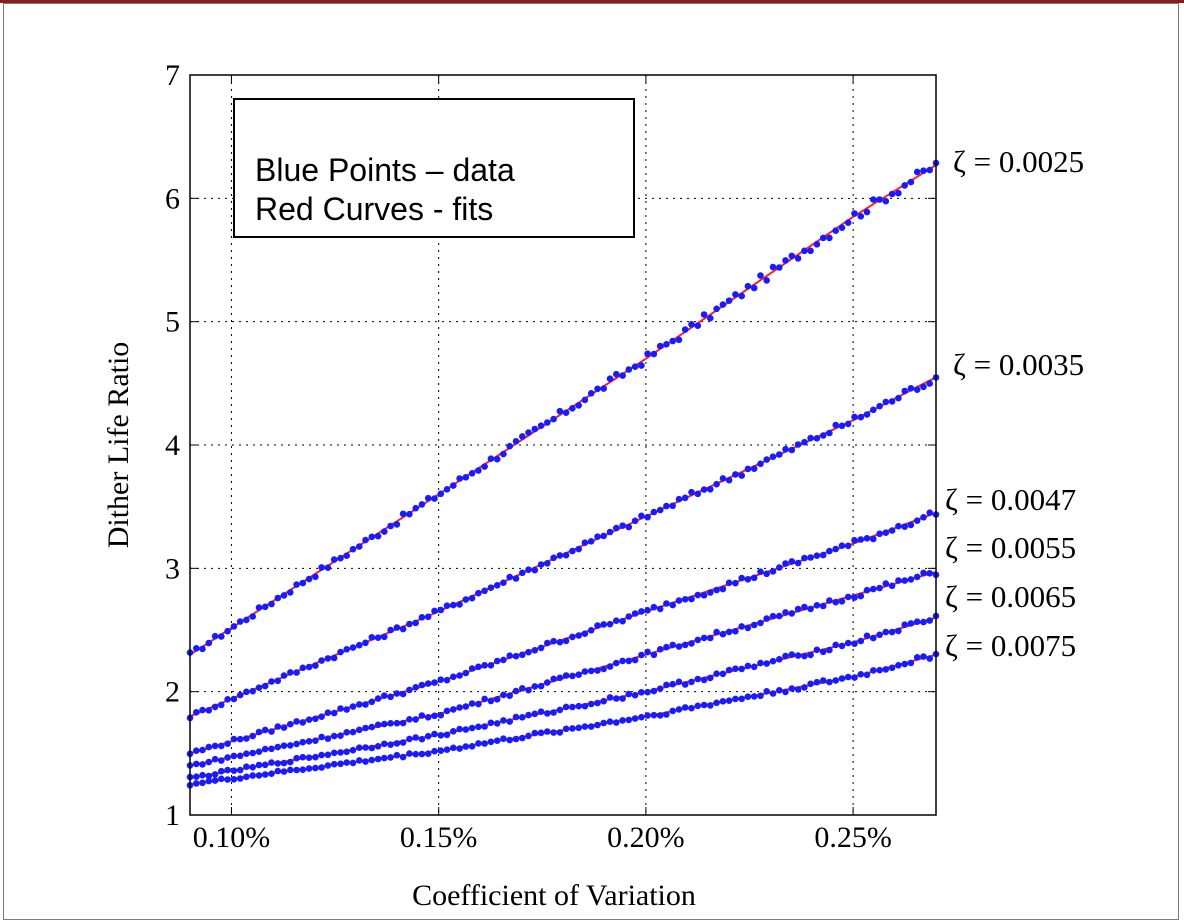 Image resolution: width=1184 pixels, height=923 pixels. I want to click on x-tick-label: 0.25%, so click(853, 837).